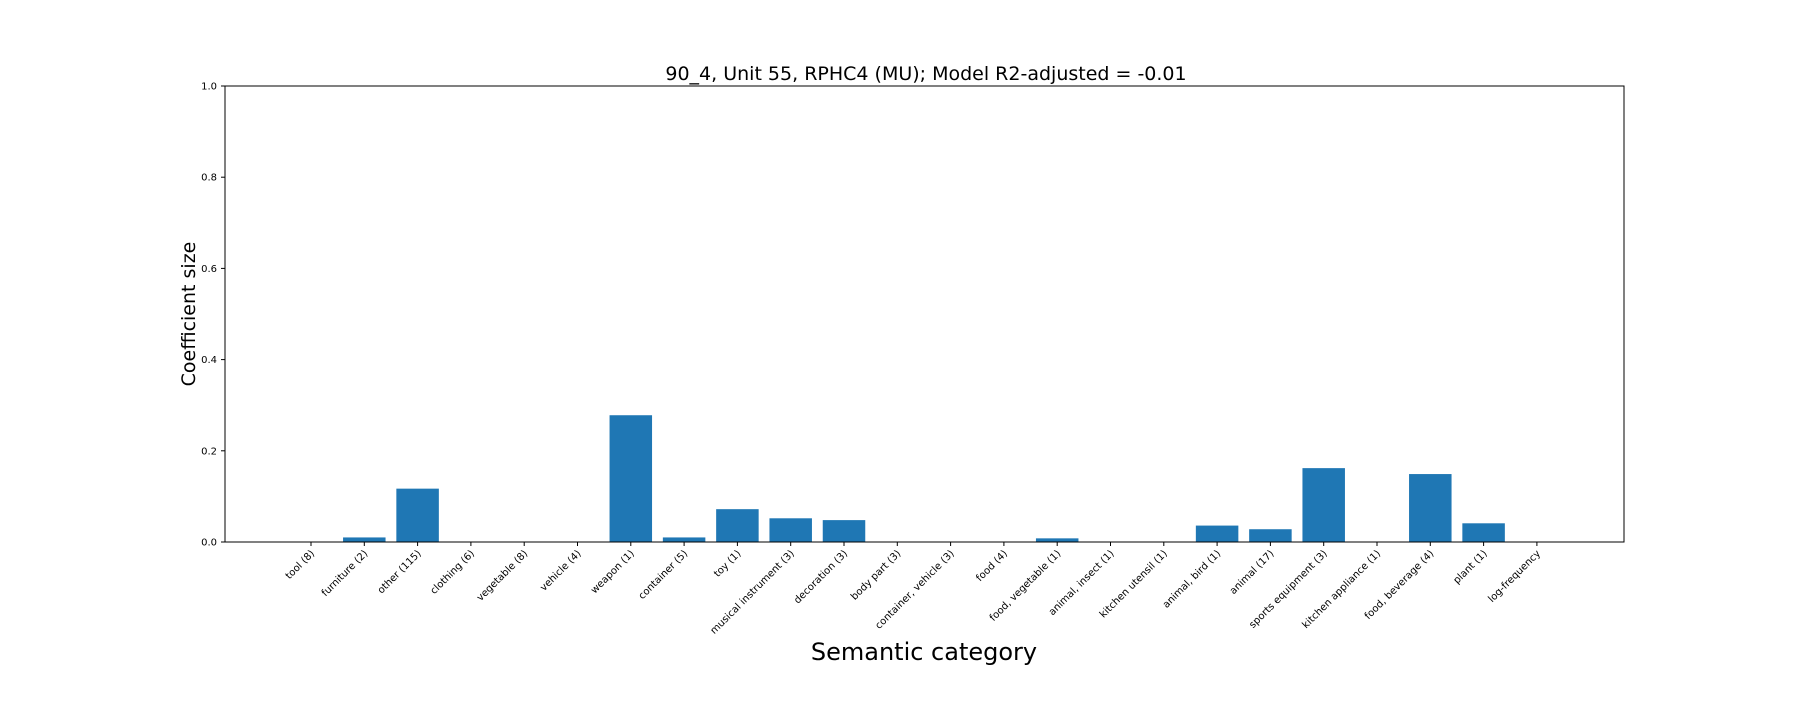 This screenshot has width=1800, height=720. Describe the element at coordinates (1514, 576) in the screenshot. I see `x-tick-label: log-frequency` at that location.